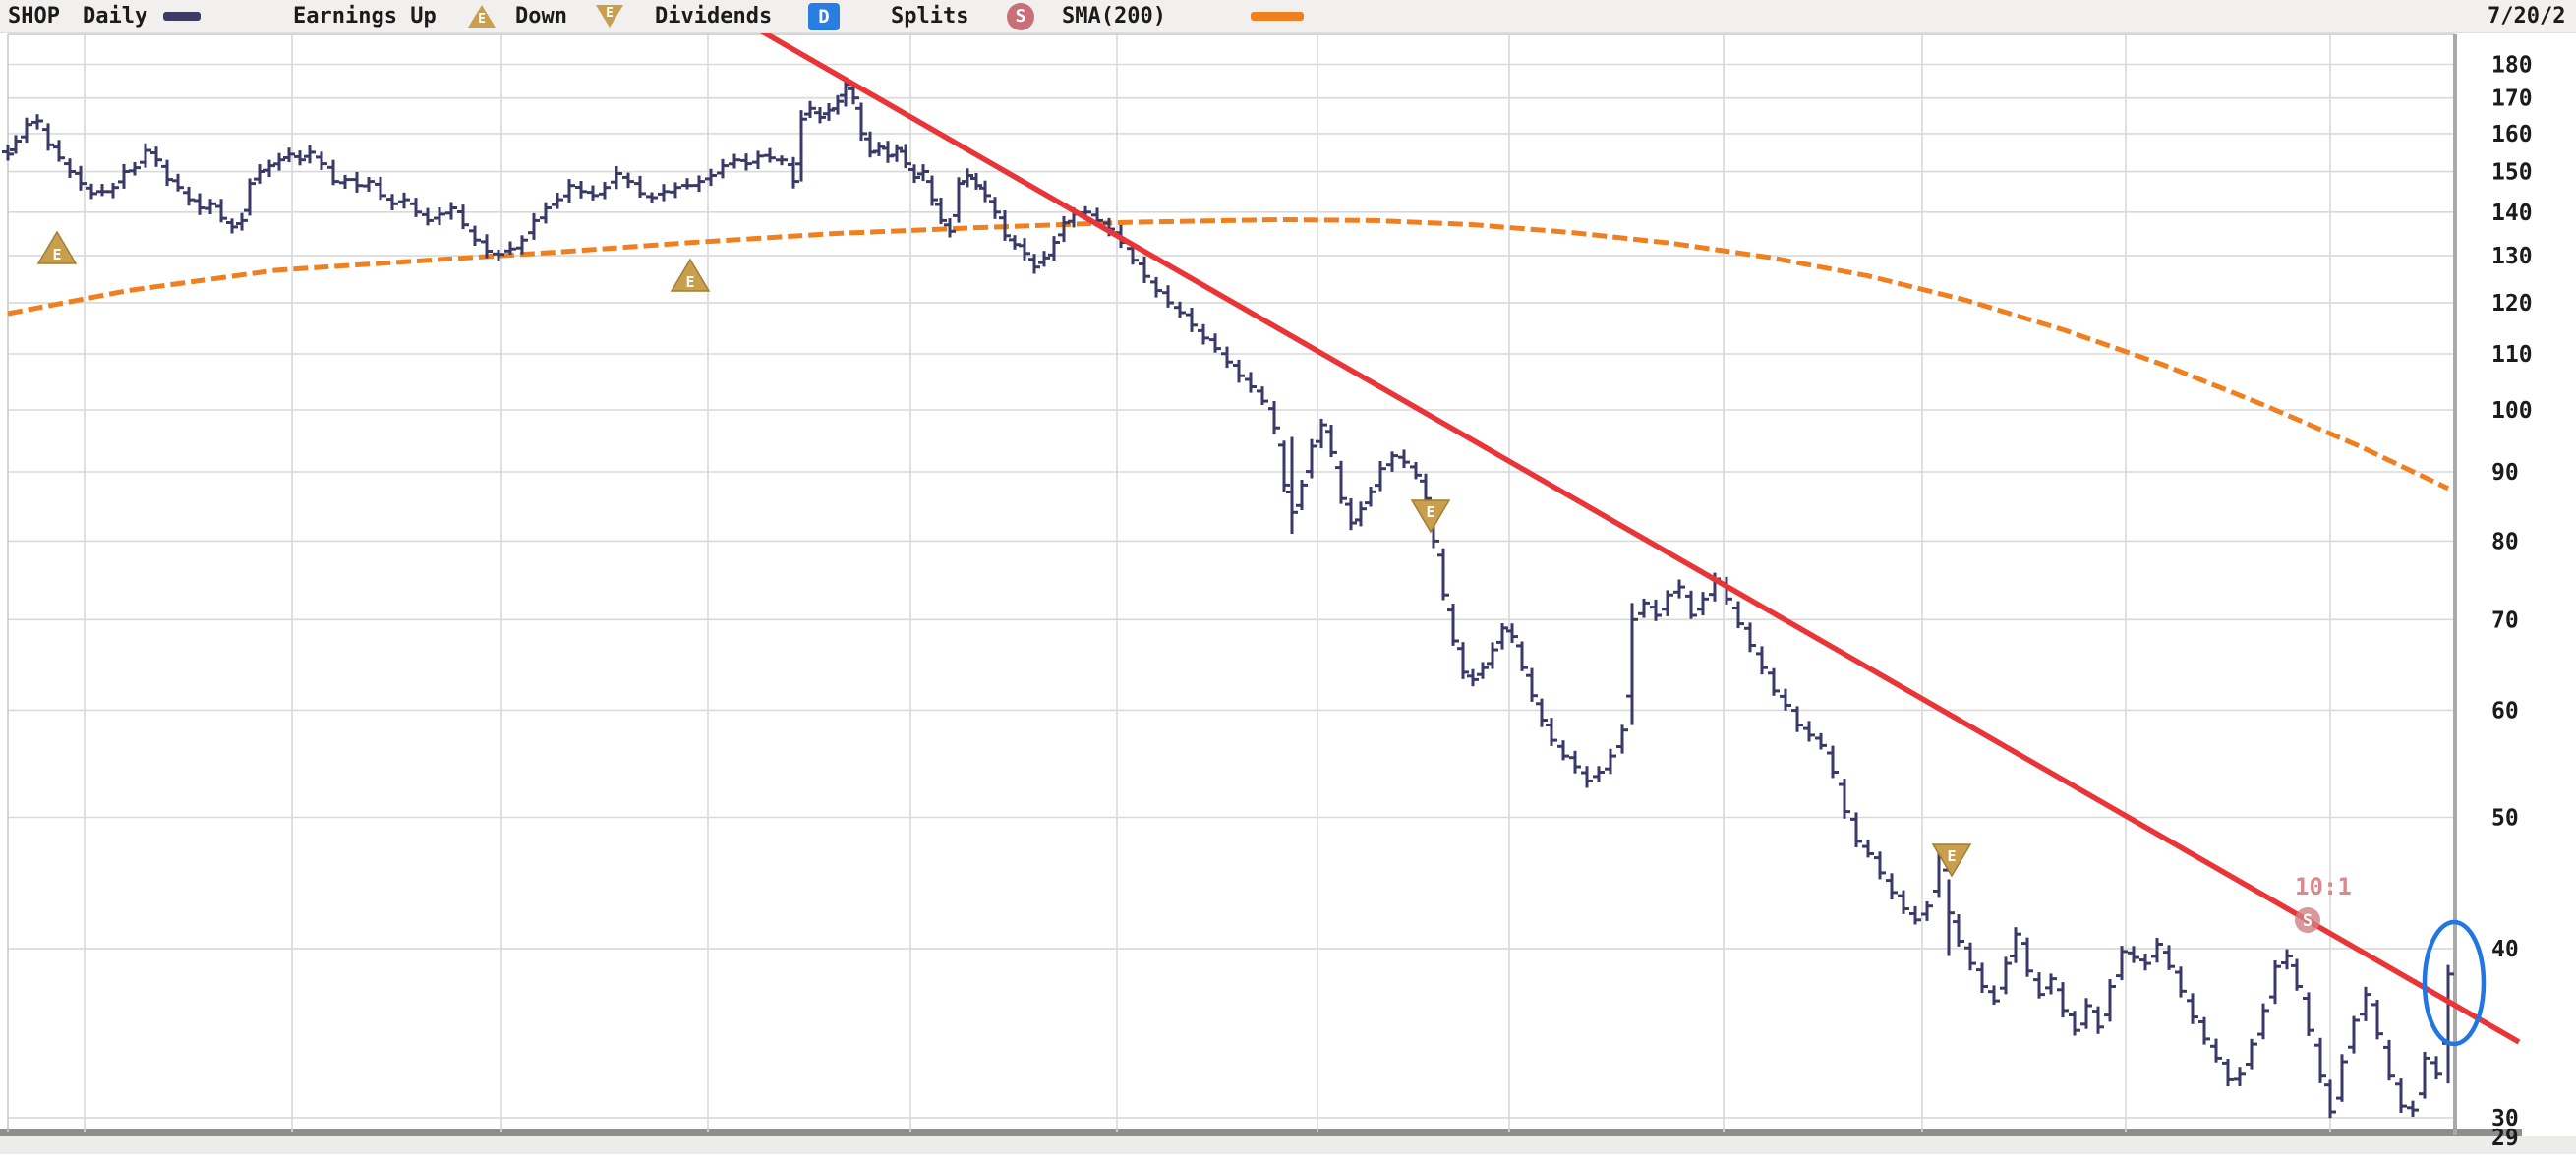  I want to click on timeframe-label: Daily, so click(115, 16).